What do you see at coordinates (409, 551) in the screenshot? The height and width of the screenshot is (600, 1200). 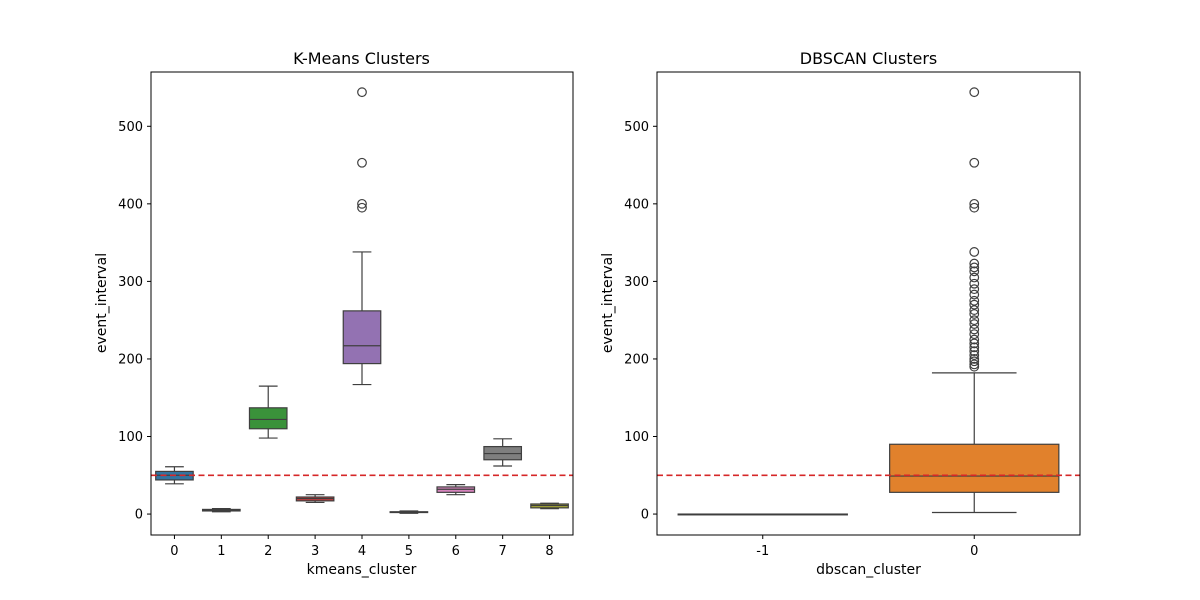 I see `kmeans-x-tick-label: 5` at bounding box center [409, 551].